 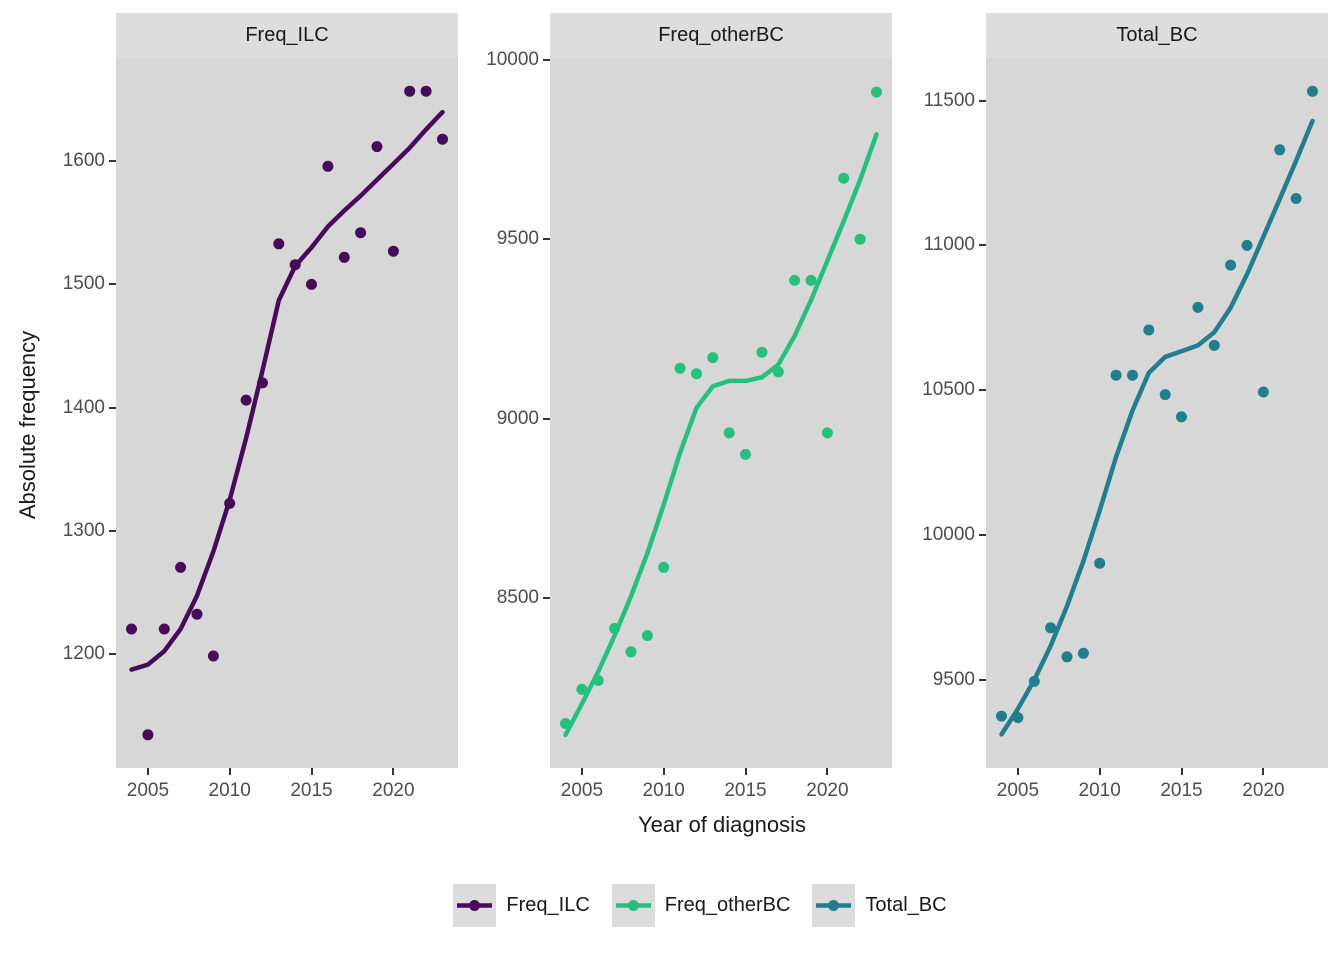 I want to click on legend-label: Total_BC, so click(x=906, y=905).